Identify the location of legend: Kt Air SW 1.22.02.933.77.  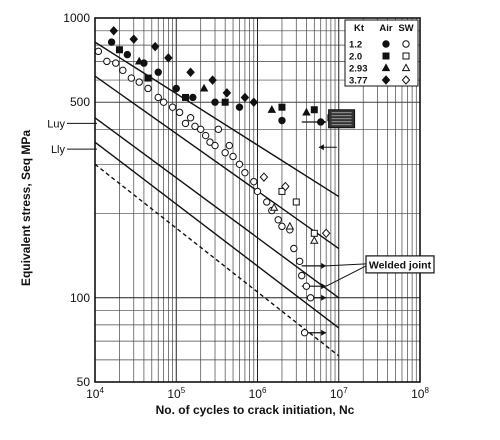
(381, 53).